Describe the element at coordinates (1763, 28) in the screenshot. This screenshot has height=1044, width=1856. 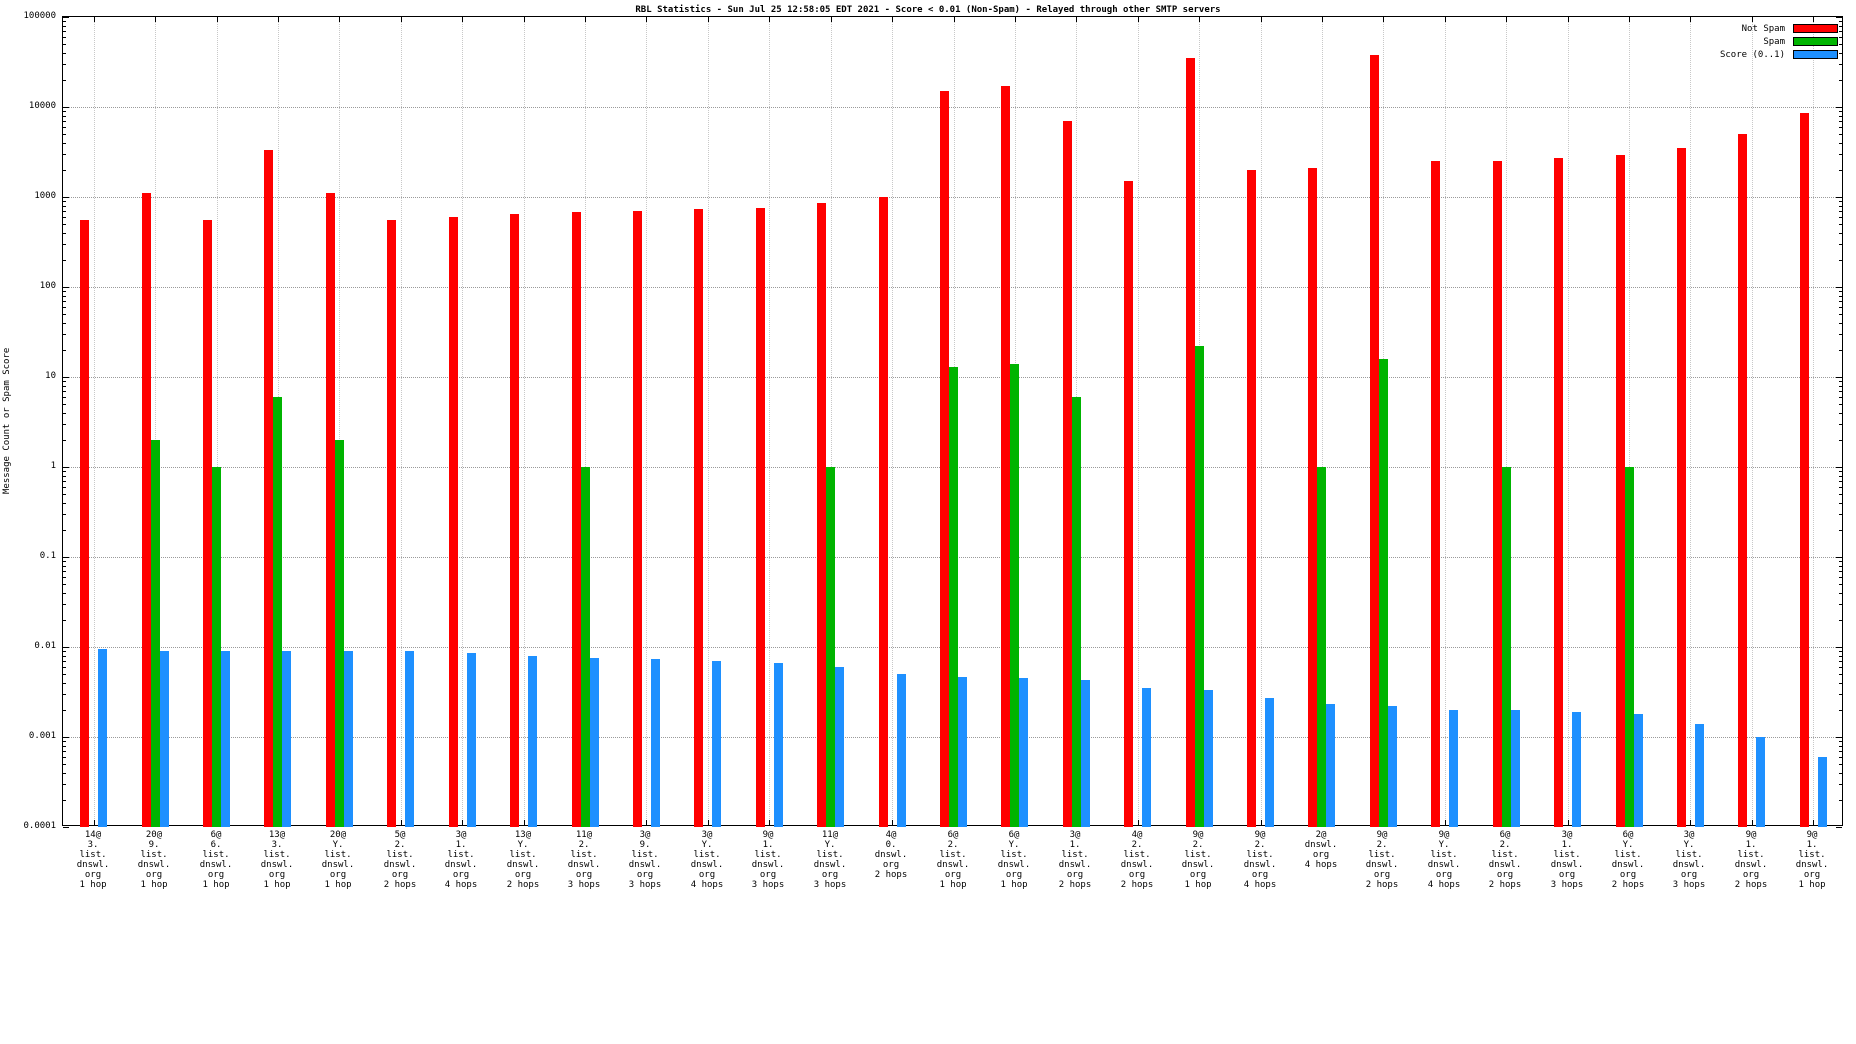
I see `legend-label: Not Spam` at that location.